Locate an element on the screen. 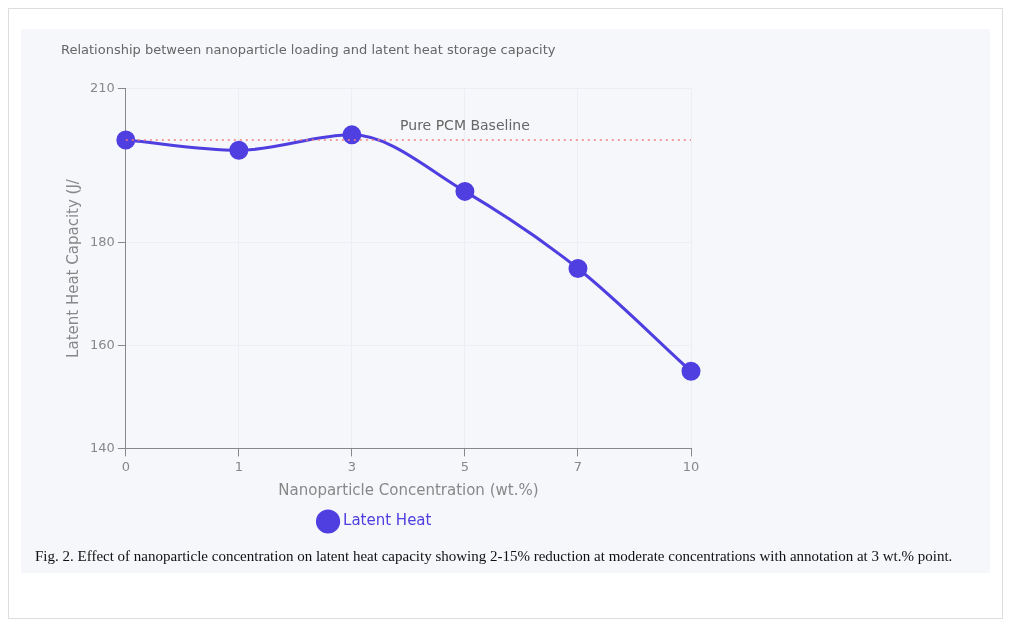 Image resolution: width=1015 pixels, height=631 pixels. x-tick-label: 0 is located at coordinates (125, 466).